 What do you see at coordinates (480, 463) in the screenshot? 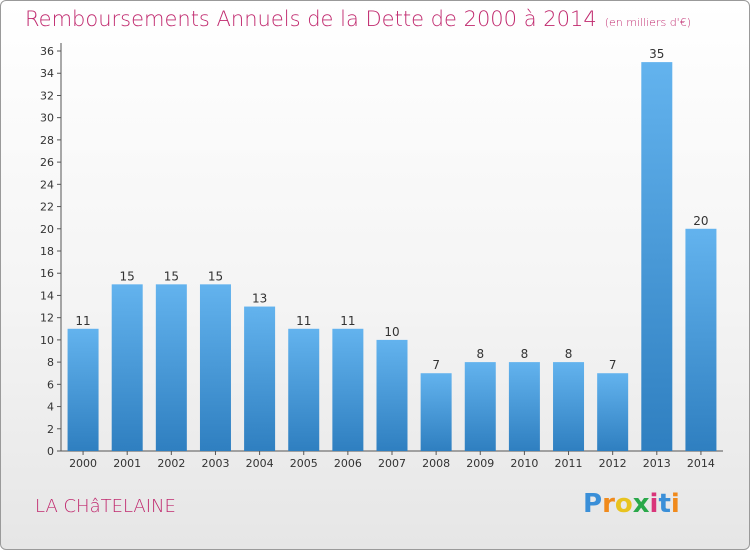
I see `x-tick-label: 2009` at bounding box center [480, 463].